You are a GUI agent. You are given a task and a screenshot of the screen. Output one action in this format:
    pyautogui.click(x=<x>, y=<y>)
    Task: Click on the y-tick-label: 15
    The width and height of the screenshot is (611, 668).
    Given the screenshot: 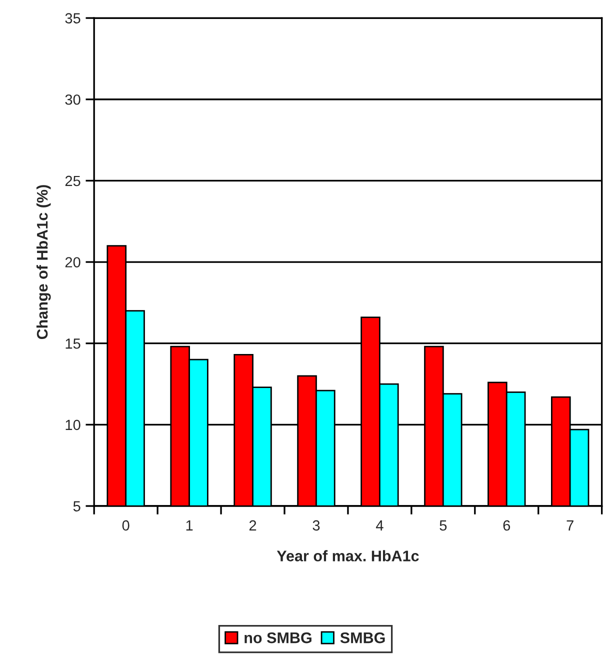 What is the action you would take?
    pyautogui.click(x=73, y=343)
    